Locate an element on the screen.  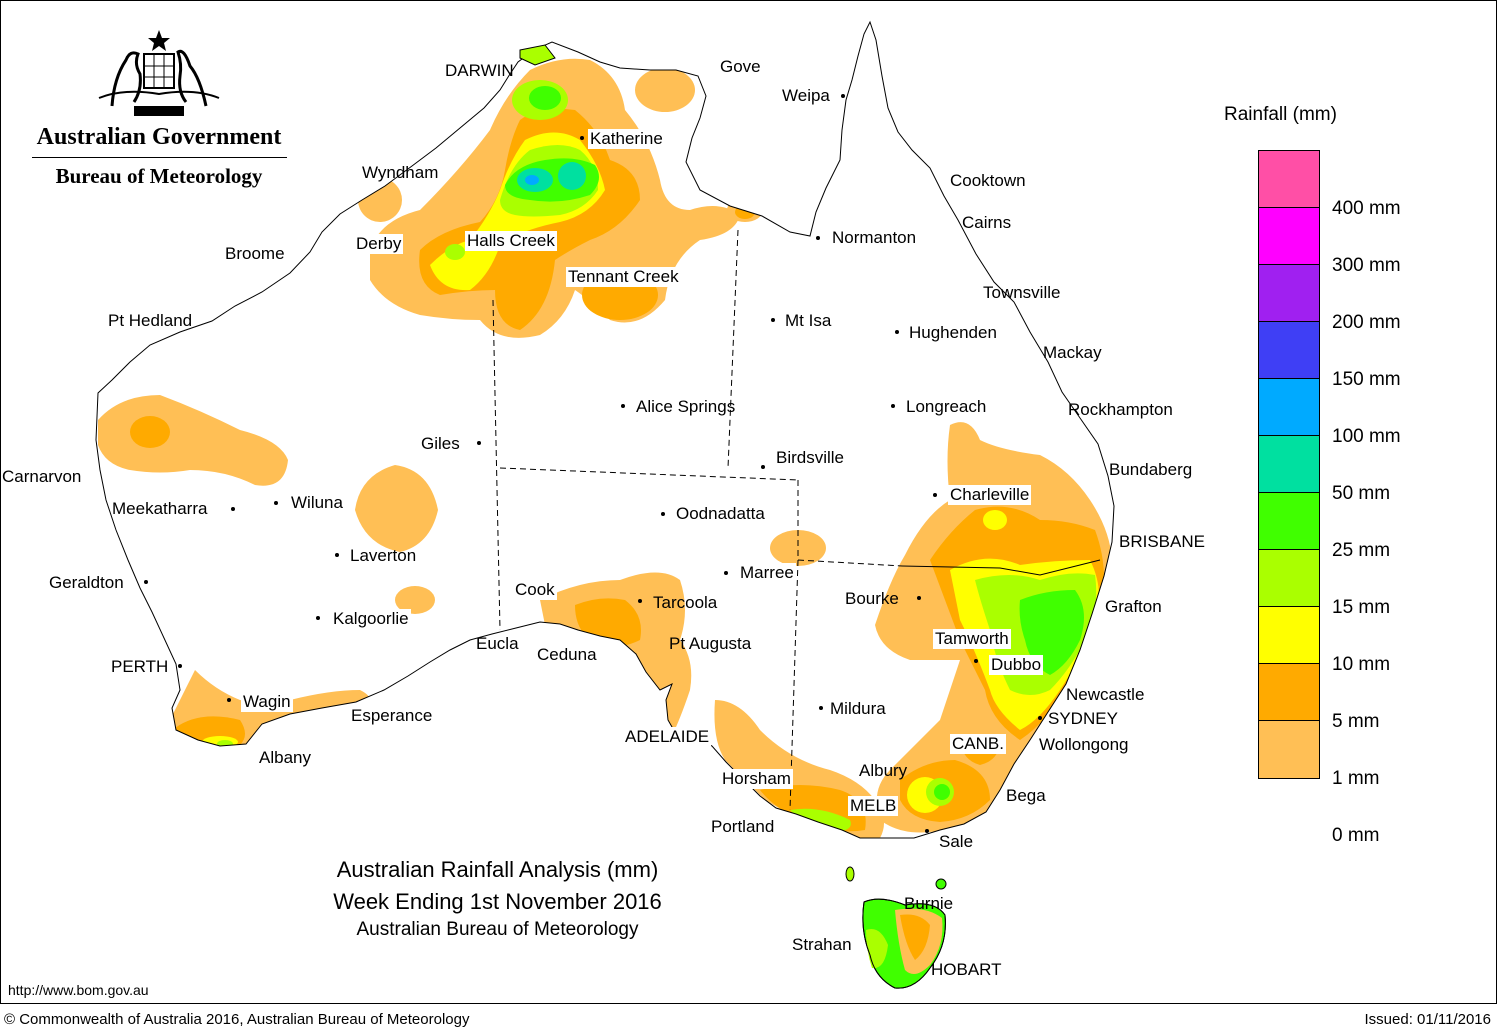
place-tennant-creek: Tennant Creek is located at coordinates (623, 277).